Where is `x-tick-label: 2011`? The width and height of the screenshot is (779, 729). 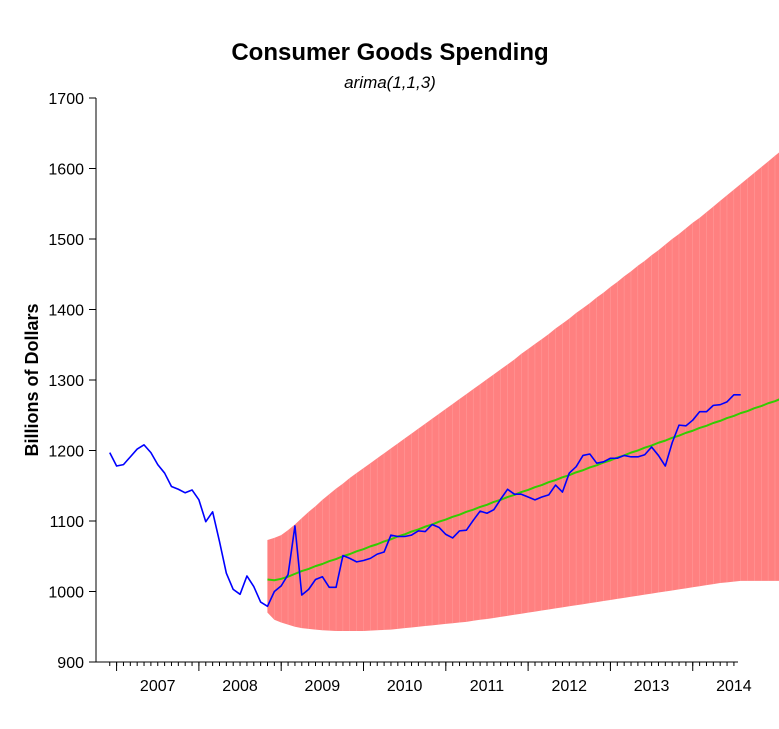
x-tick-label: 2011 is located at coordinates (487, 686).